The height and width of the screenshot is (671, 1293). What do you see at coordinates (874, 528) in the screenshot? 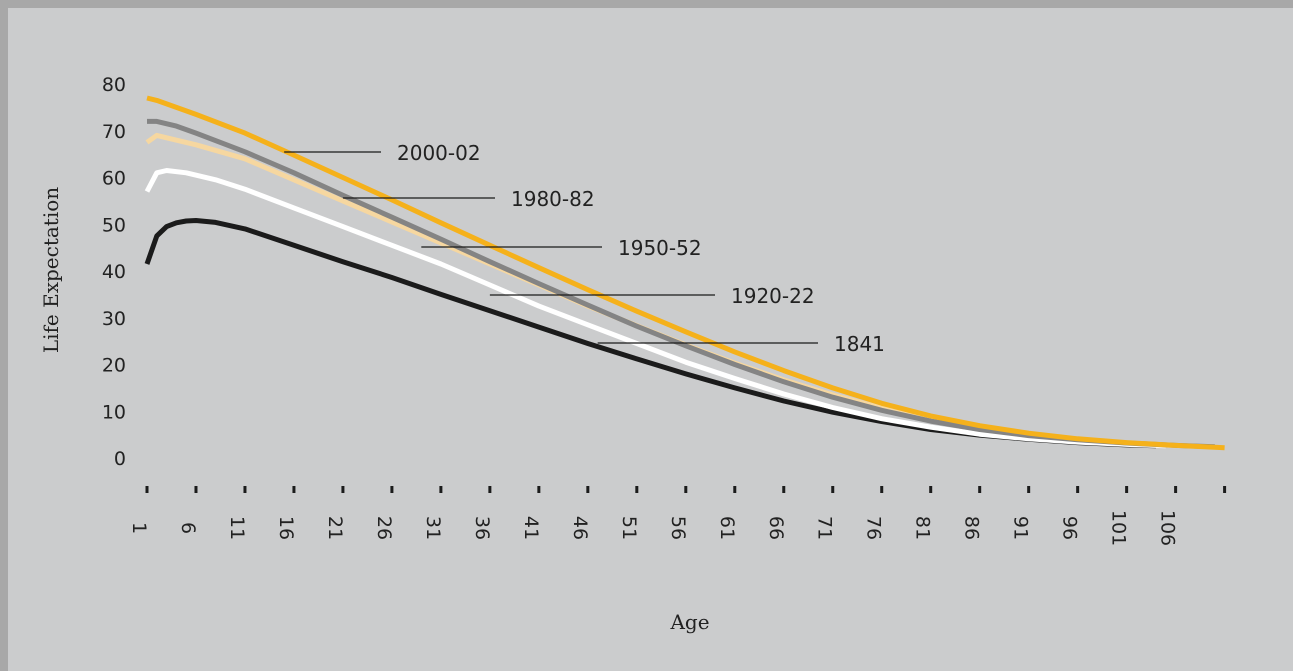
I see `x-tick-label: 76` at bounding box center [874, 528].